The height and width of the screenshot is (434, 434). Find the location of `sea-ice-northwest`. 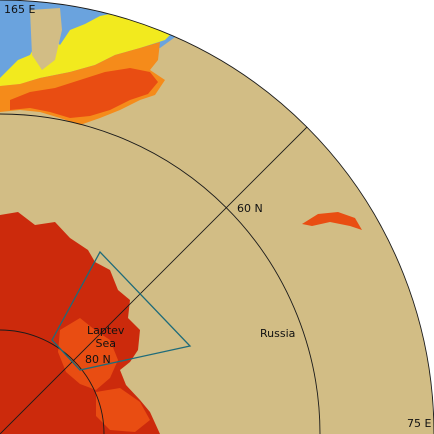

sea-ice-northwest is located at coordinates (84, 93).